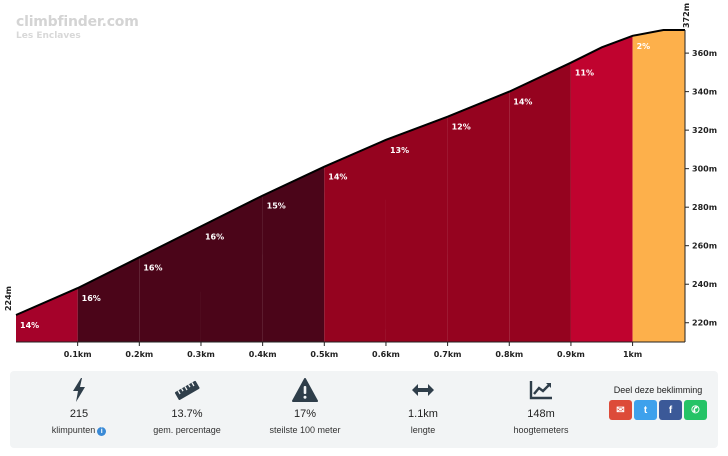  What do you see at coordinates (305, 414) in the screenshot?
I see `stat-value: 17%` at bounding box center [305, 414].